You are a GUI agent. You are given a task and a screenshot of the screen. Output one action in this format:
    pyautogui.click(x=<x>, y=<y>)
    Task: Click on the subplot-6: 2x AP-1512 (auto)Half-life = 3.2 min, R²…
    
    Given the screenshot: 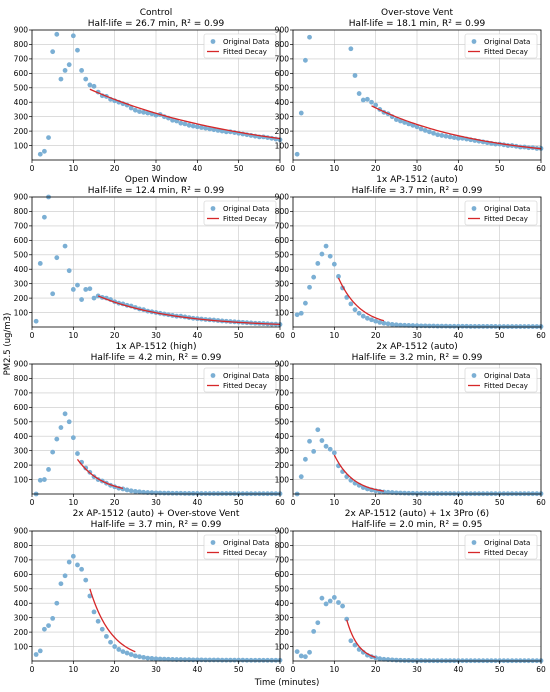 What is the action you would take?
    pyautogui.click(x=410, y=424)
    